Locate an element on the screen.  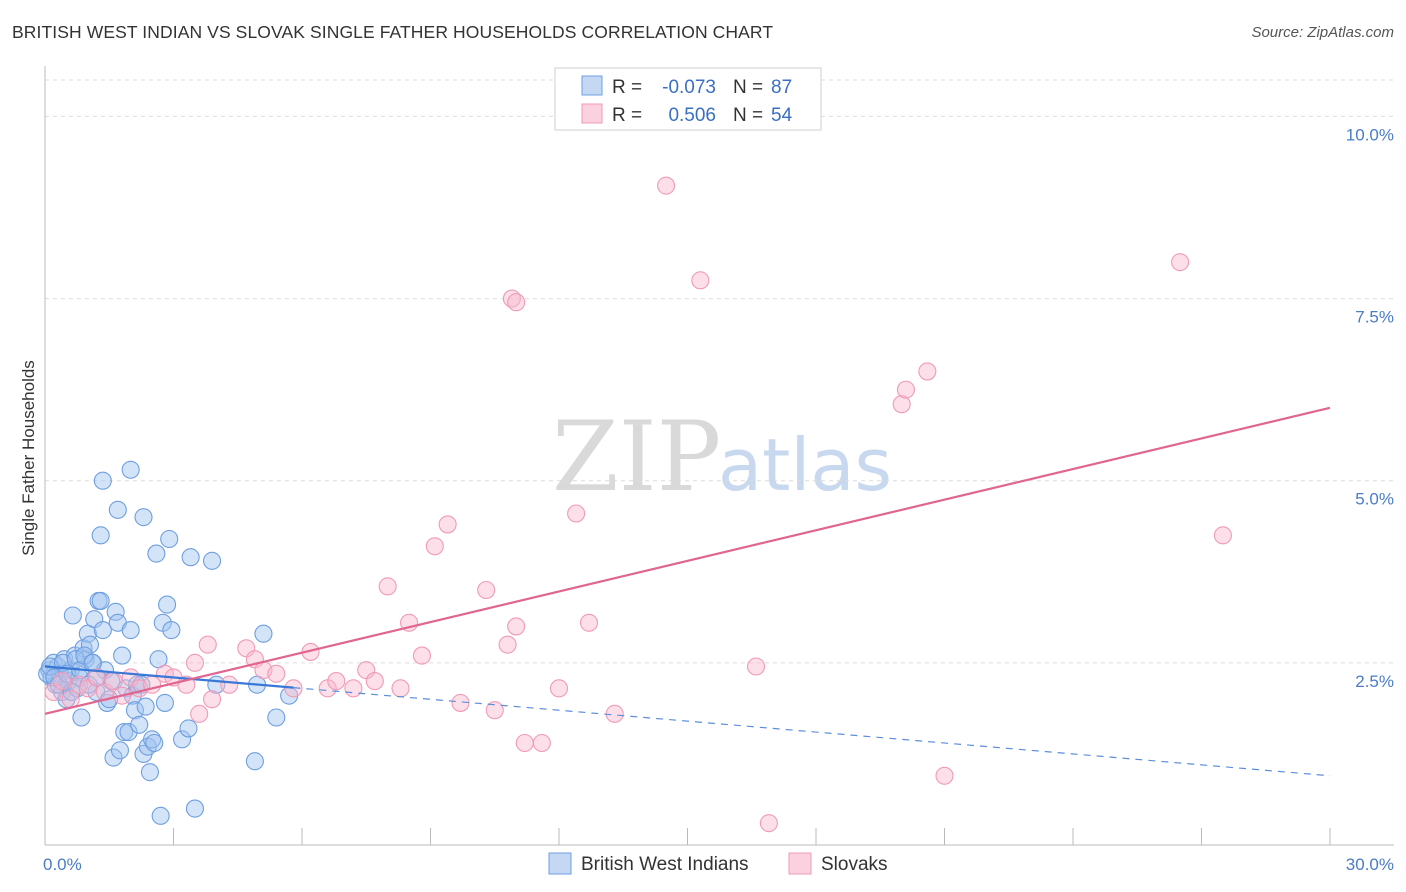
y-tick-label-3: 10.0% is located at coordinates (1370, 134).